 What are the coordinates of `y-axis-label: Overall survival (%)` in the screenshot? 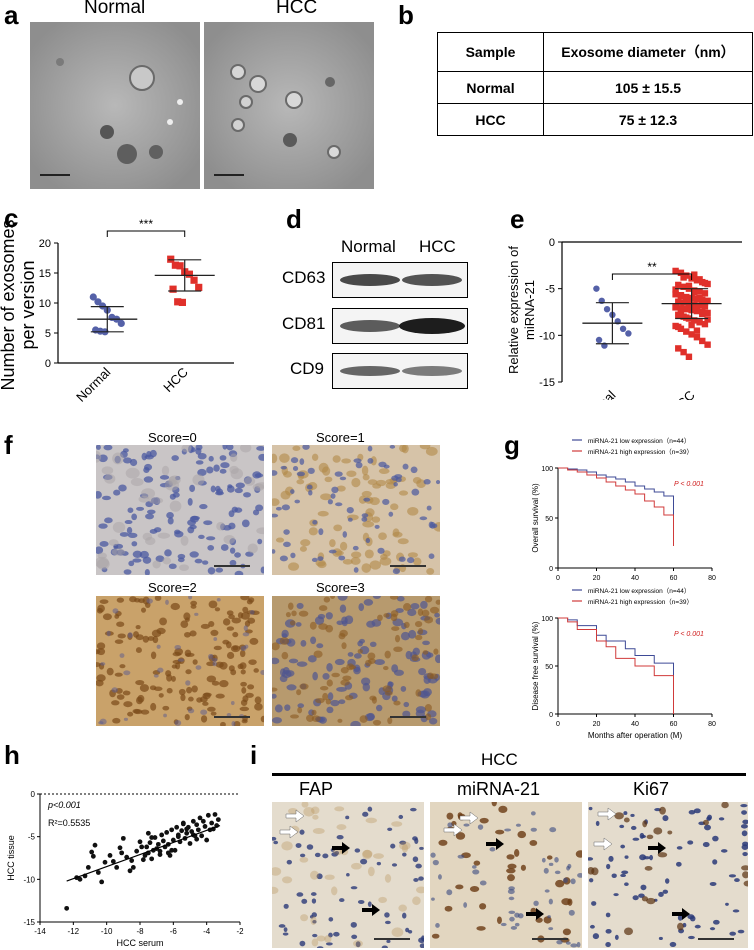 It's located at (535, 518).